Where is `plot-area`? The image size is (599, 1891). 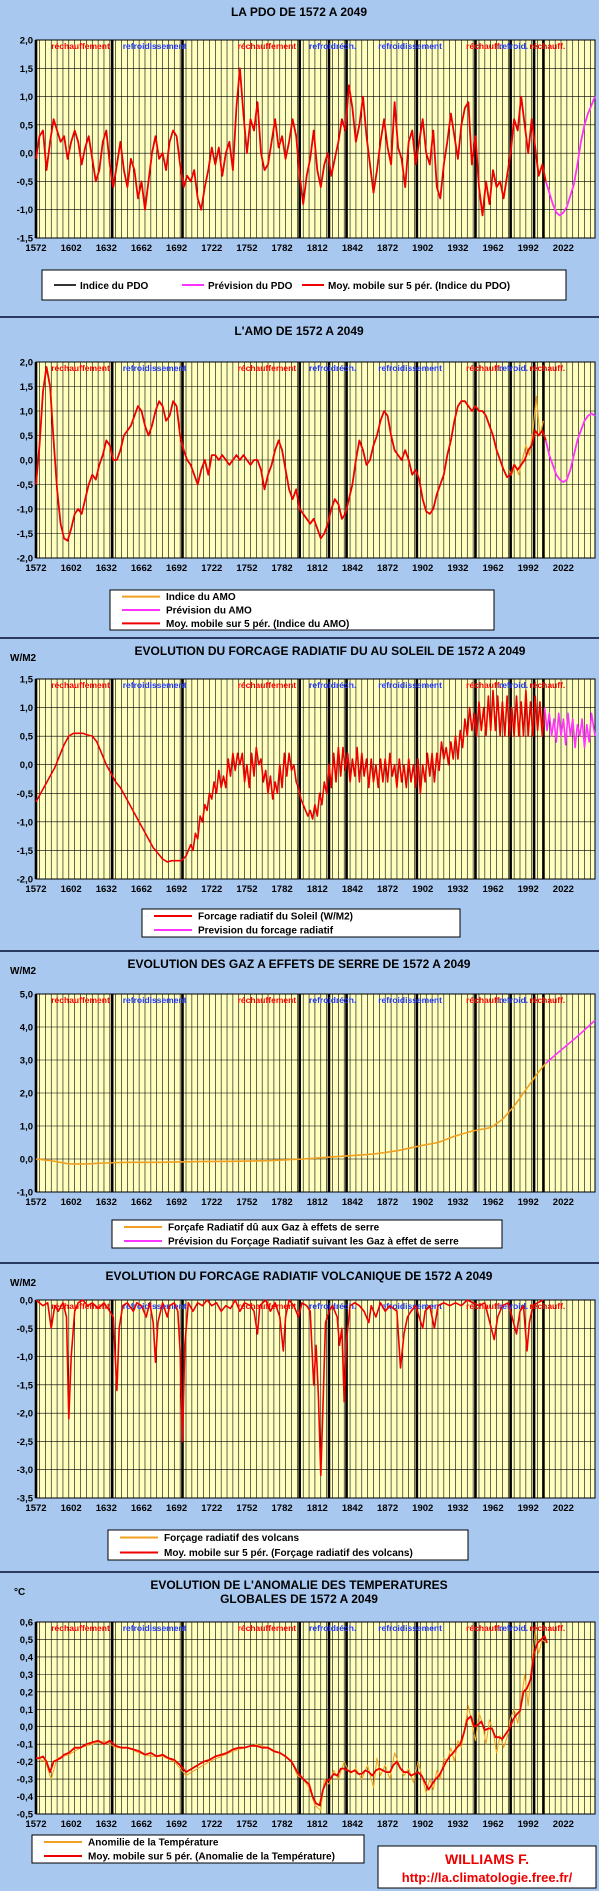 plot-area is located at coordinates (315, 1718).